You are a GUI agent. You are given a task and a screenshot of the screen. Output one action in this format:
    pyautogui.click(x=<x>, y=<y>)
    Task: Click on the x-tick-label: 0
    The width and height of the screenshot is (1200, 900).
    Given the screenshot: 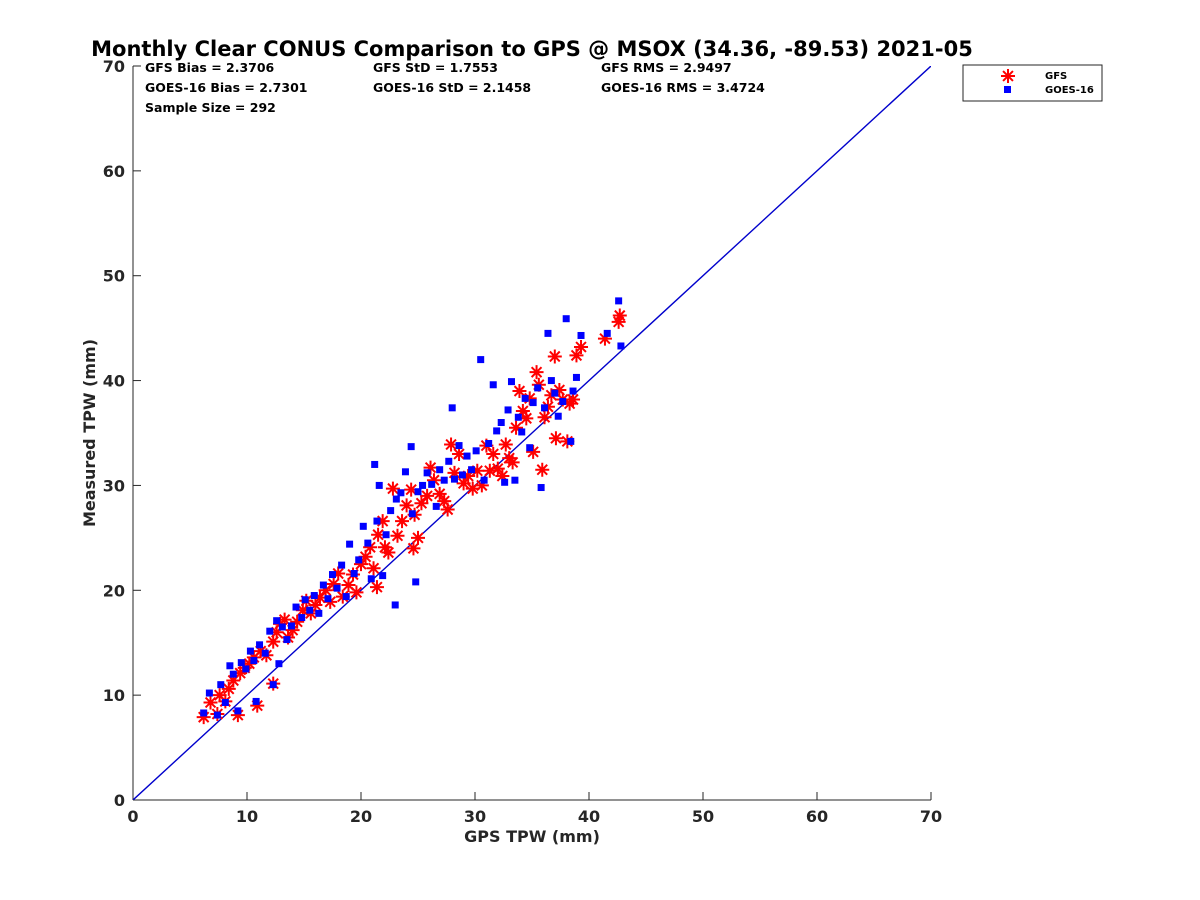 What is the action you would take?
    pyautogui.click(x=132, y=816)
    